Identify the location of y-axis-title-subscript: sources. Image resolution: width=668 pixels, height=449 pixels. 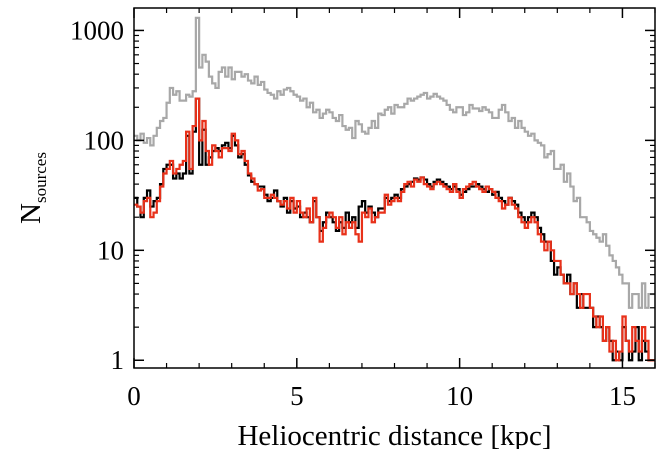
(40, 177).